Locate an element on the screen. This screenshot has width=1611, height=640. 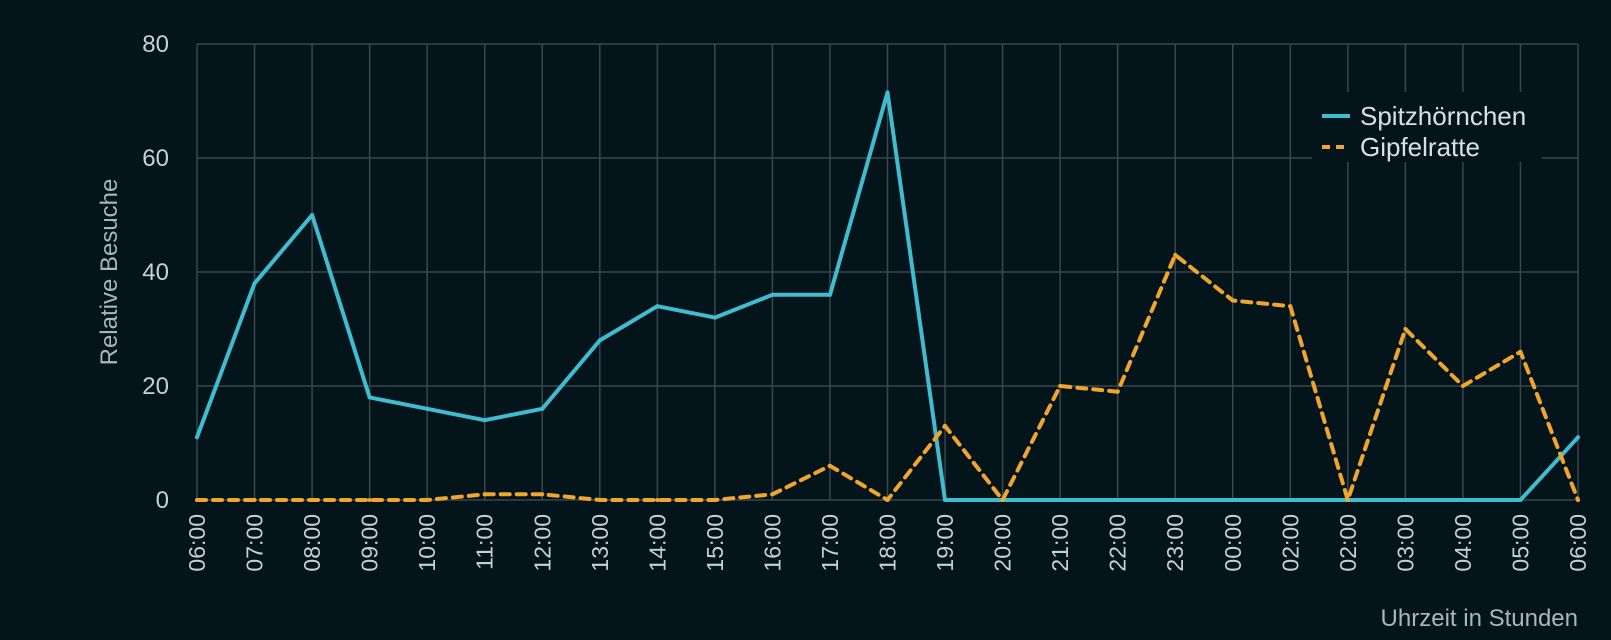
y-tick-label: 0 is located at coordinates (162, 500).